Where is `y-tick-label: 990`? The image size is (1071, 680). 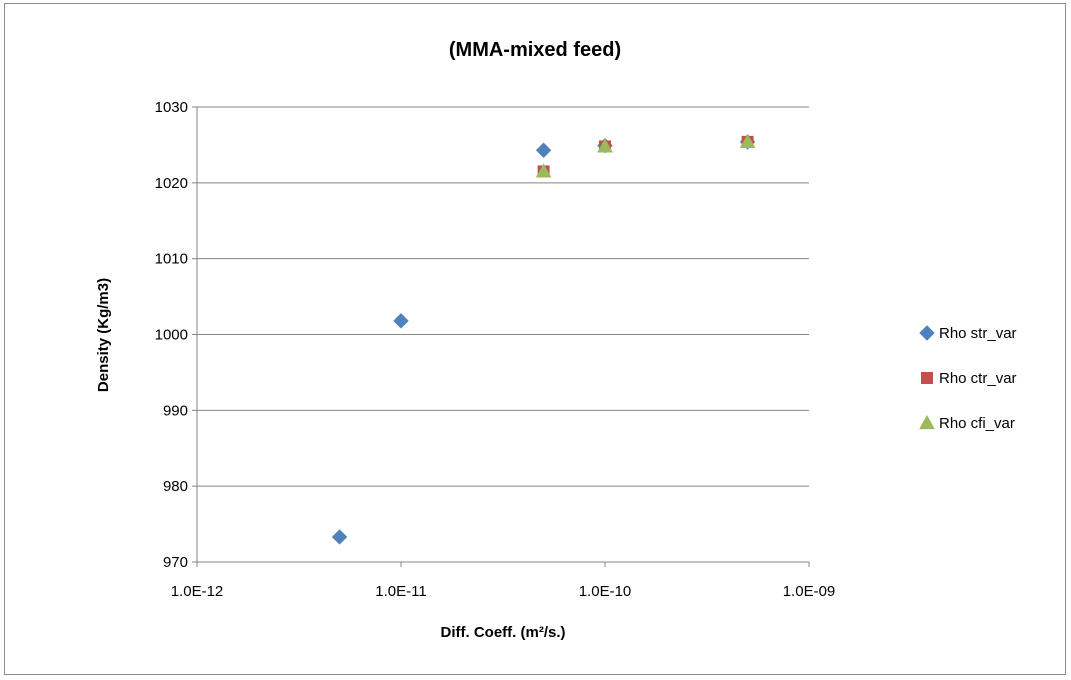
y-tick-label: 990 is located at coordinates (175, 410).